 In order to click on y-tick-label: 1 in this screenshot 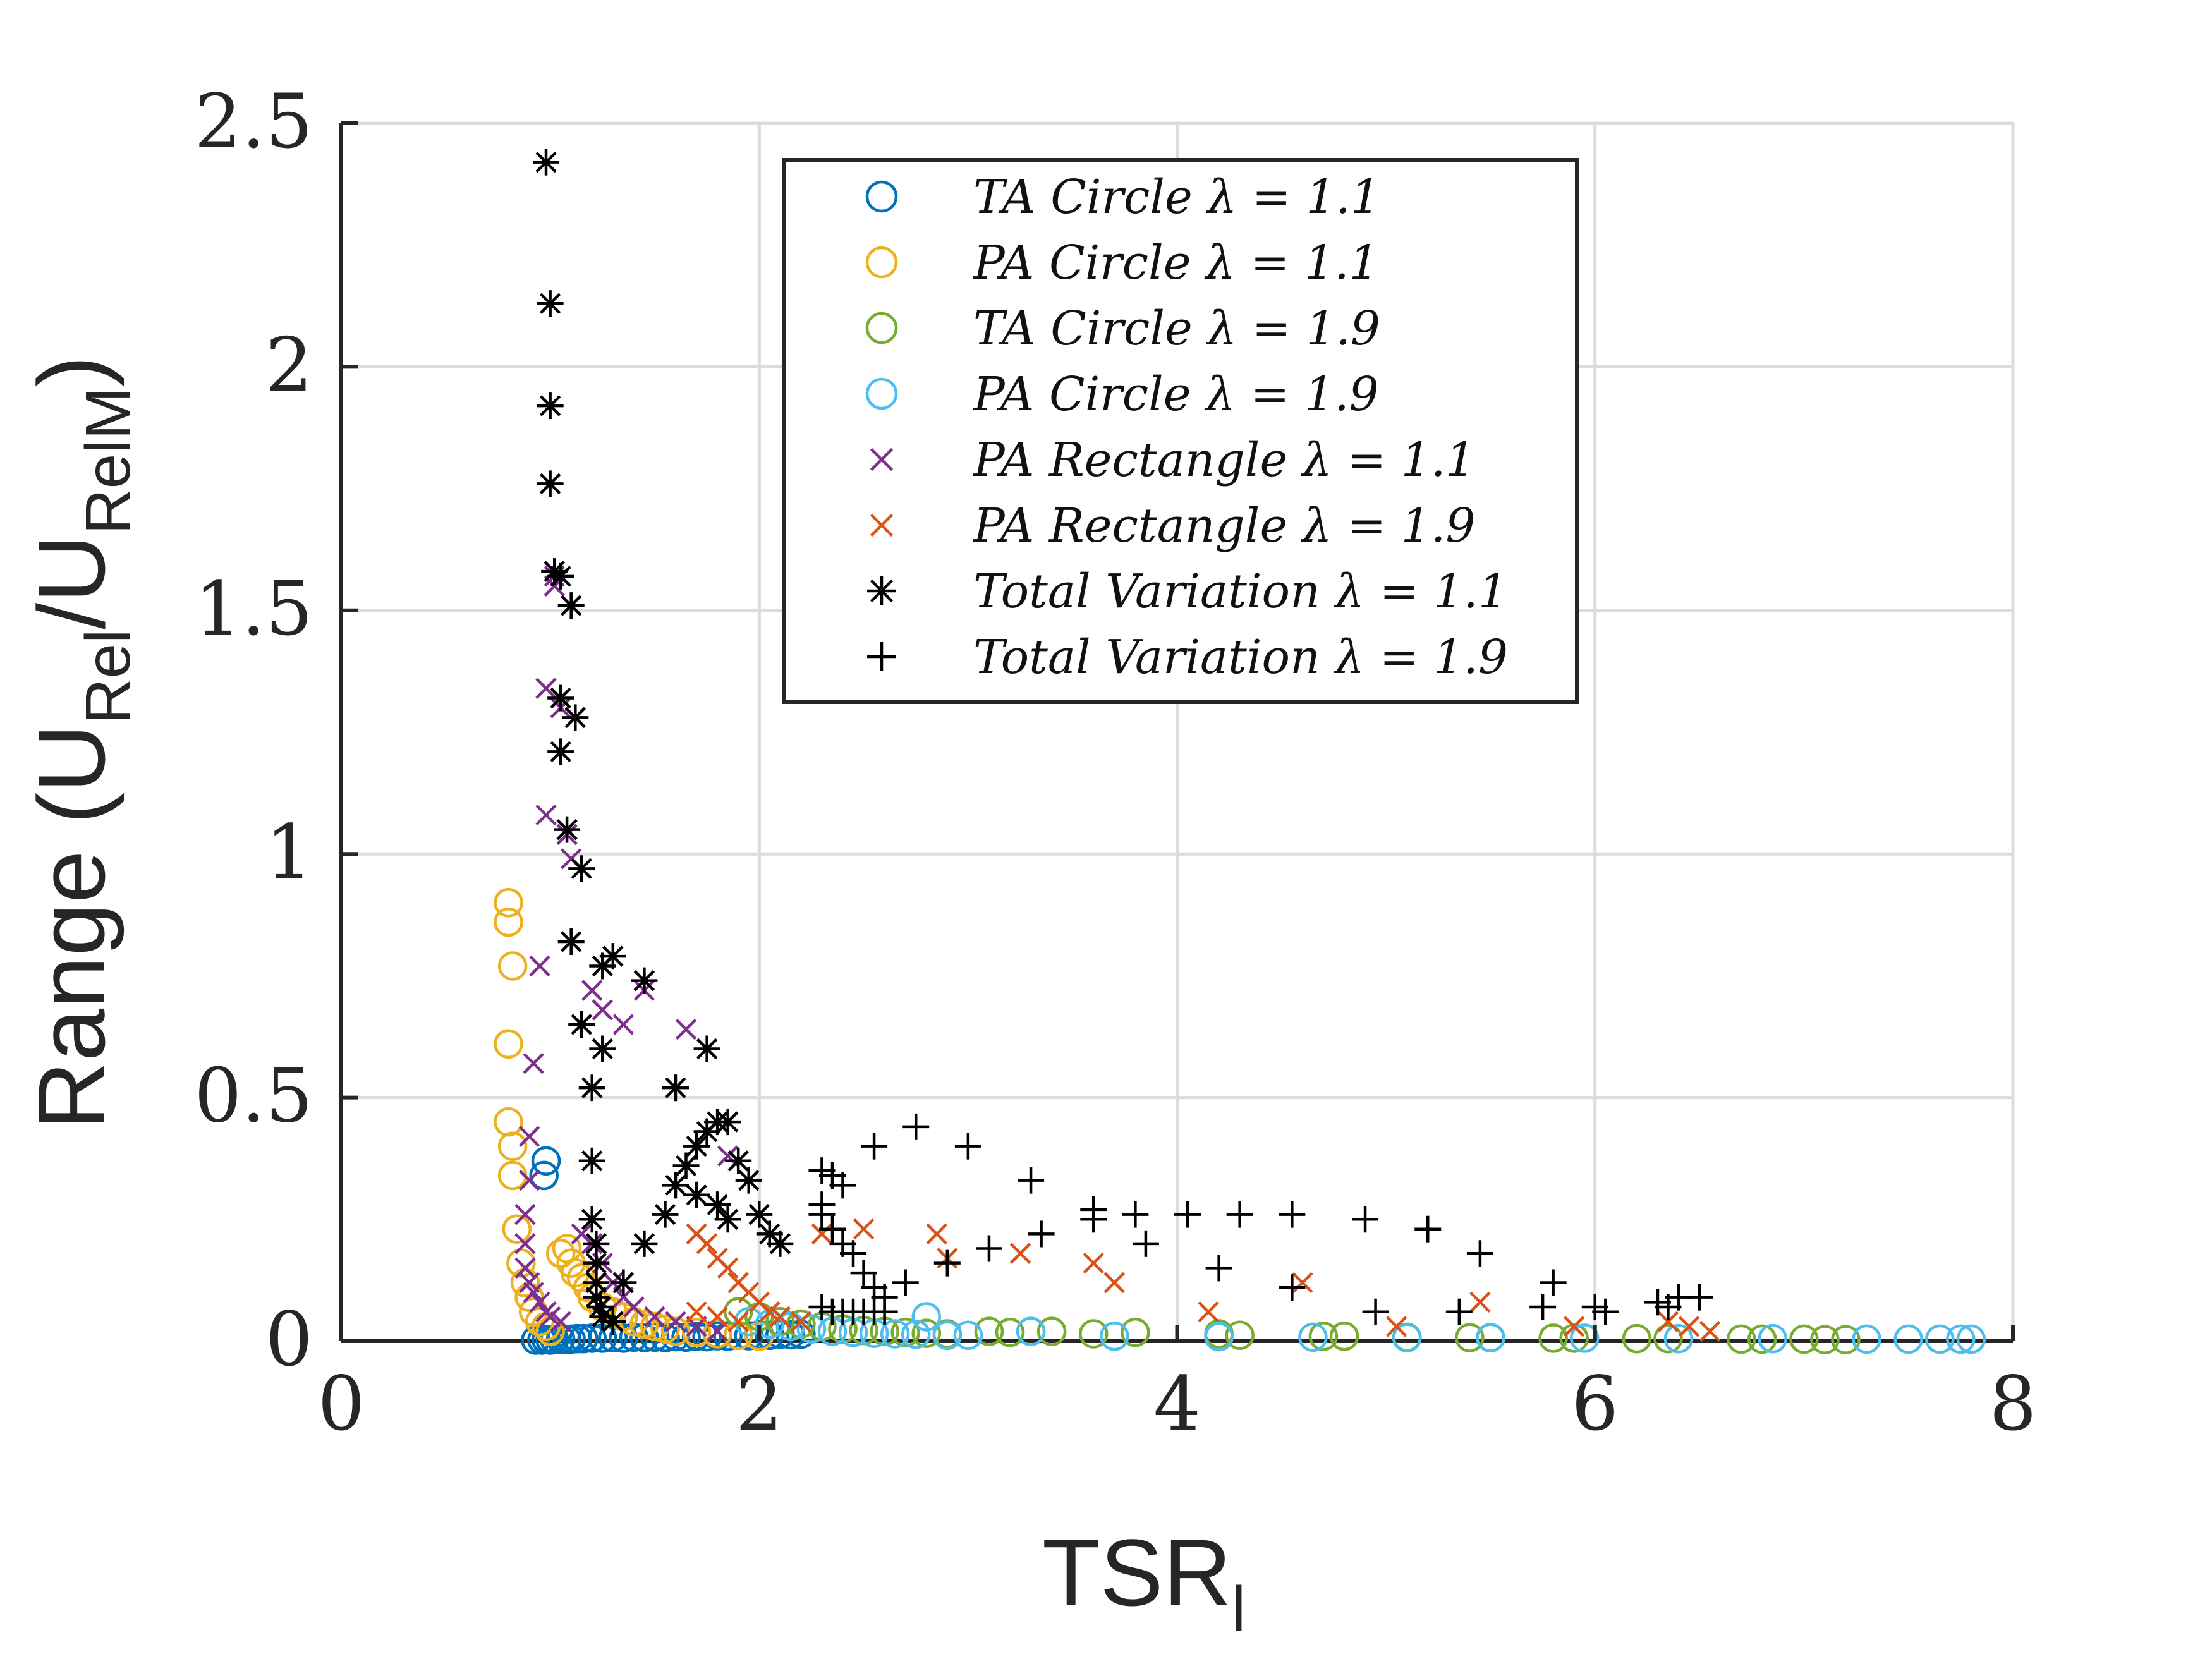, I will do `click(289, 852)`.